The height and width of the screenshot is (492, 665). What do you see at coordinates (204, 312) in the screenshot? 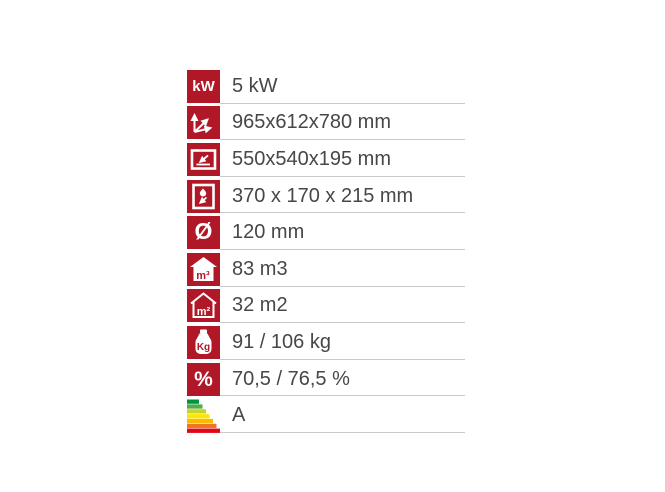
I see `area-unit-label: m²` at bounding box center [204, 312].